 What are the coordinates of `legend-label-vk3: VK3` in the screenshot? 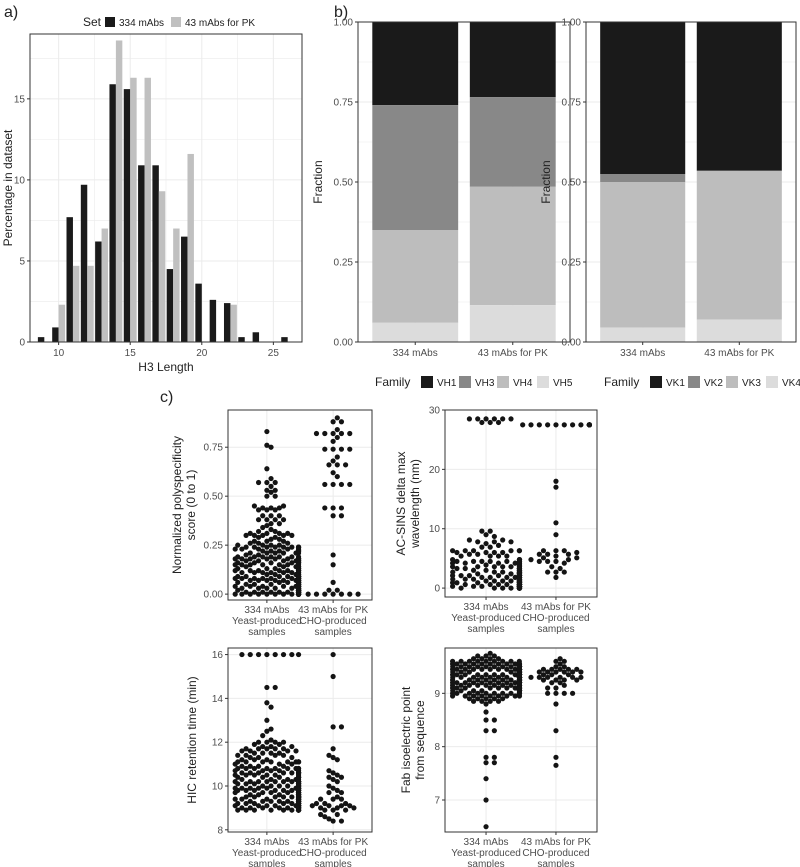 It's located at (751, 383).